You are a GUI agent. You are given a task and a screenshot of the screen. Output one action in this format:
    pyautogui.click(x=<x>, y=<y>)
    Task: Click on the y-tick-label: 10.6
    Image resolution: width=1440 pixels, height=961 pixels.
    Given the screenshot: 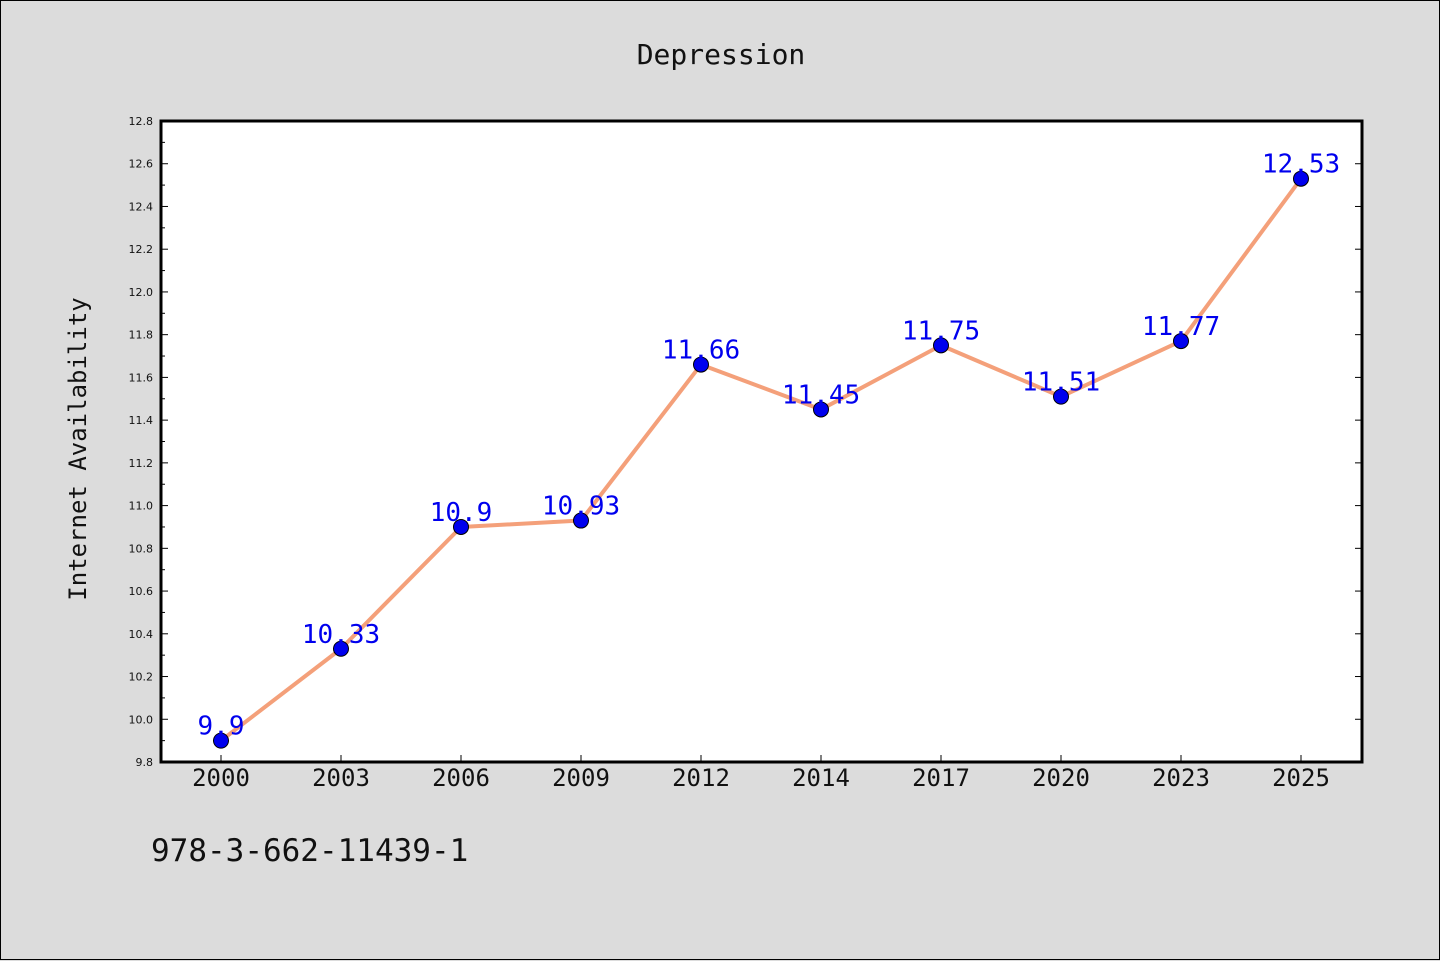 What is the action you would take?
    pyautogui.click(x=141, y=591)
    